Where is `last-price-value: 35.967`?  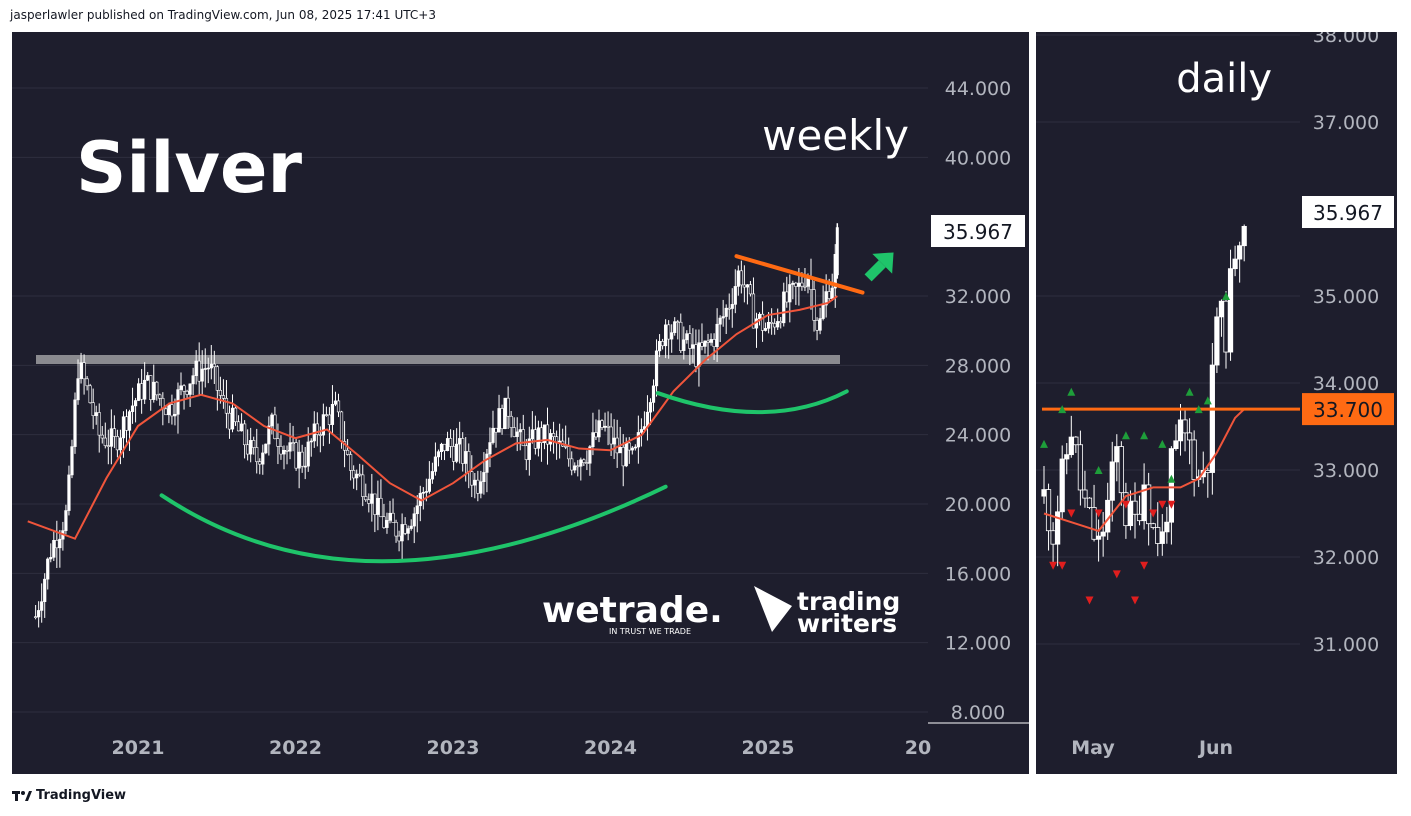 last-price-value: 35.967 is located at coordinates (1348, 213).